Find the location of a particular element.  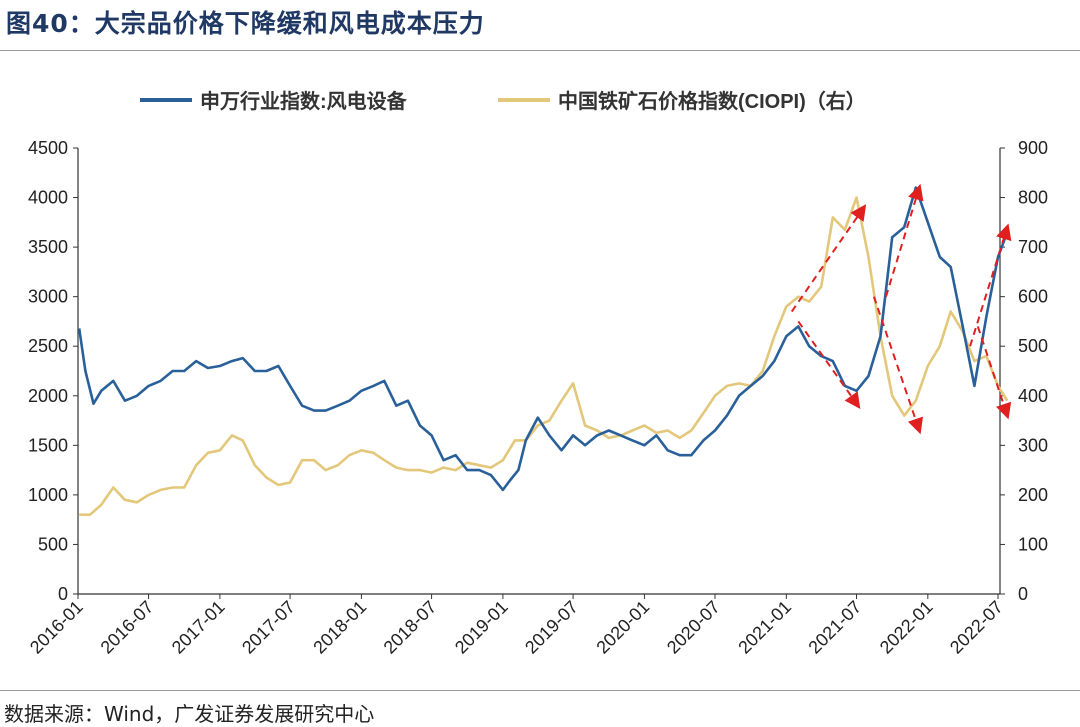

y-right-tick-label: 900 is located at coordinates (1033, 148).